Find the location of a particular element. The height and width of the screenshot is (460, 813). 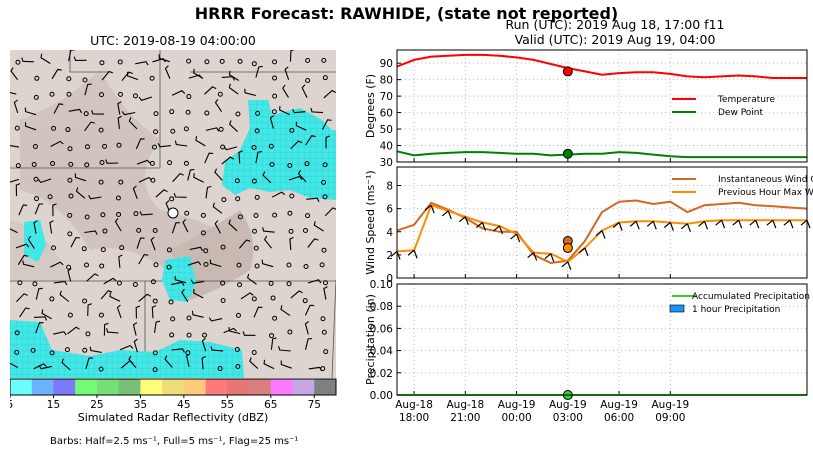

plot-frame is located at coordinates (602, 106).